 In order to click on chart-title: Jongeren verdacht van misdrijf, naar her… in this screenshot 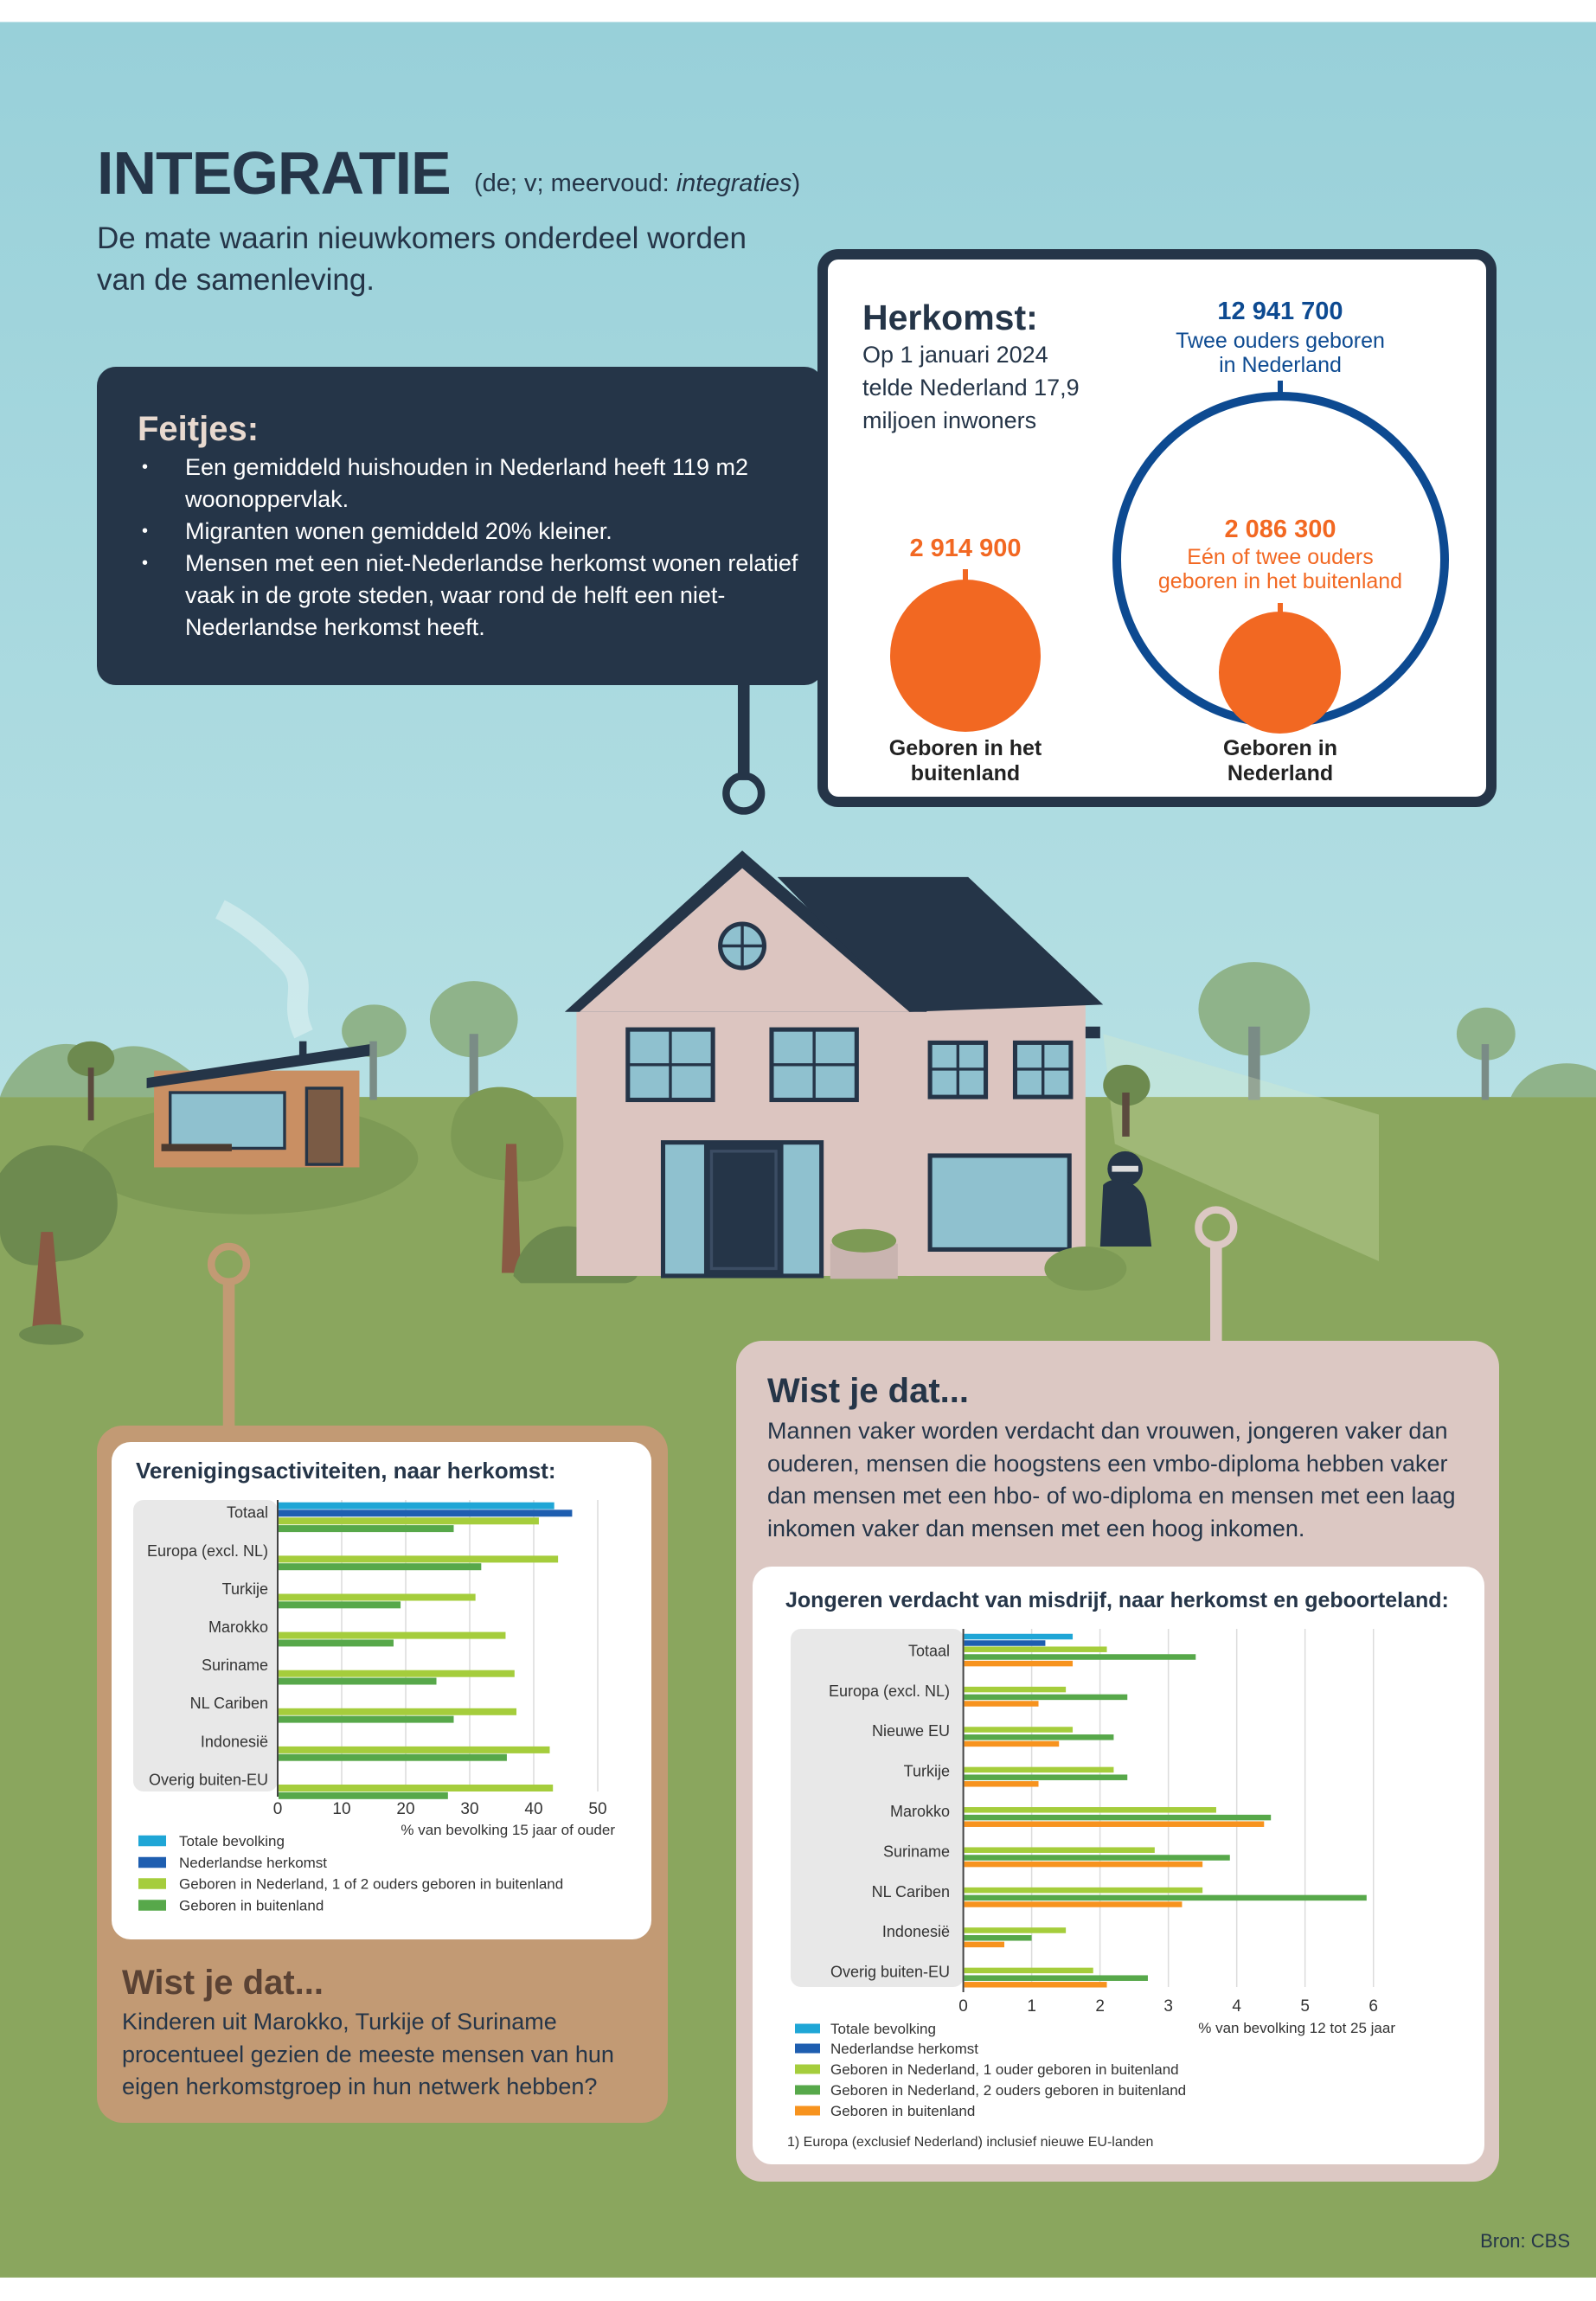, I will do `click(1117, 1600)`.